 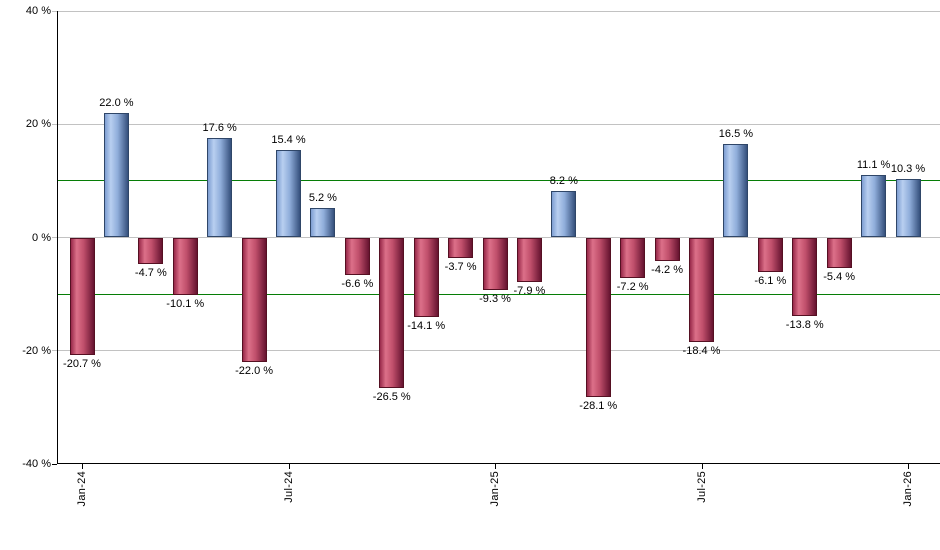 What do you see at coordinates (529, 291) in the screenshot?
I see `bar-value-label: -7.9 %` at bounding box center [529, 291].